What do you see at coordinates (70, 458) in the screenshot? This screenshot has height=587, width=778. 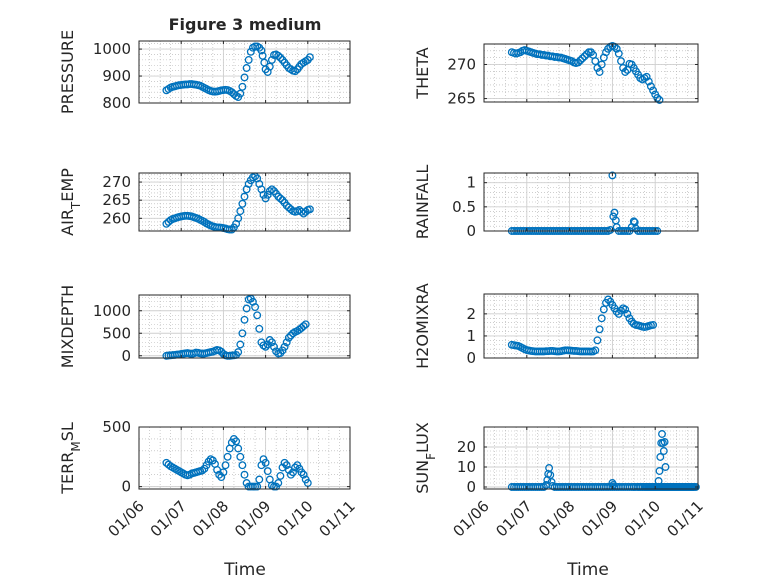 I see `y-axis-label: TERRMSL` at bounding box center [70, 458].